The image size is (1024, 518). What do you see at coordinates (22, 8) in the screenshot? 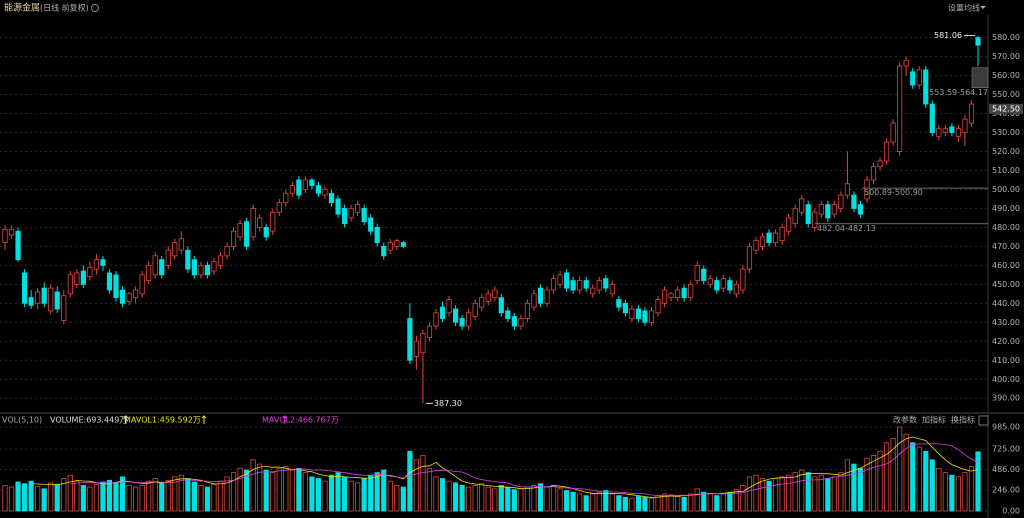
I see `title: 能源金属` at bounding box center [22, 8].